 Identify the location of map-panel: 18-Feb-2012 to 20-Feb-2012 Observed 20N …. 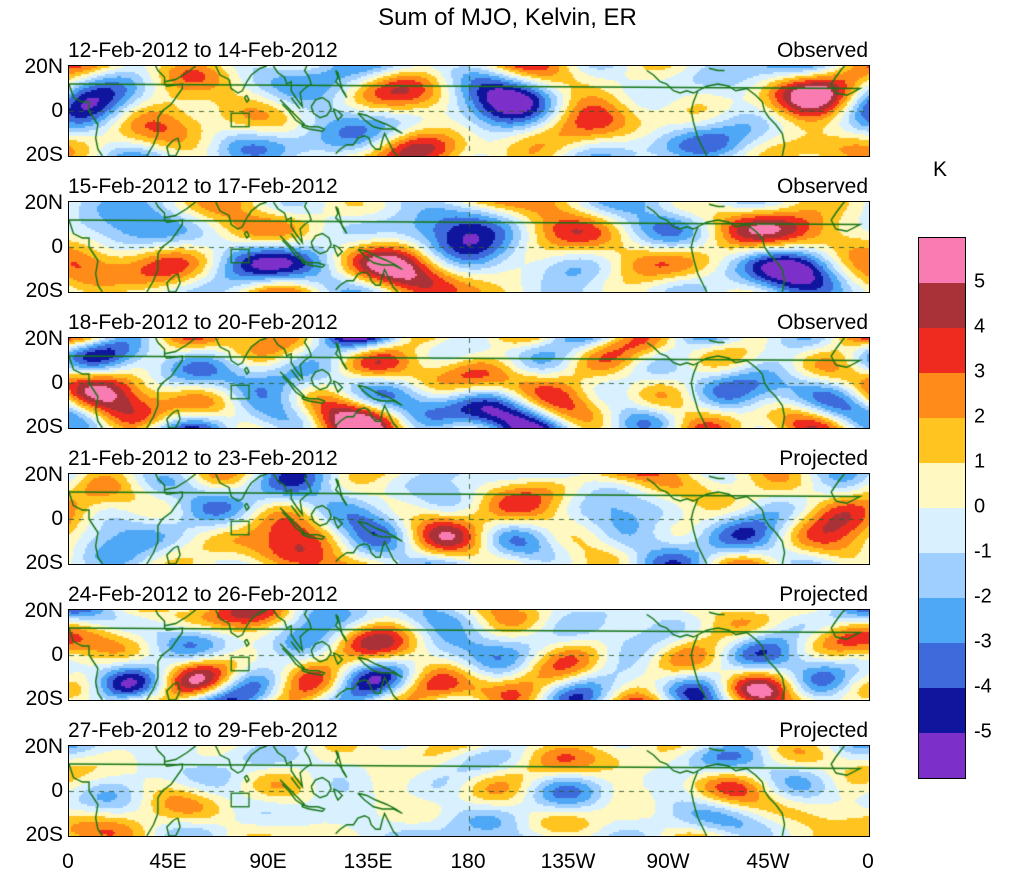
(435, 374).